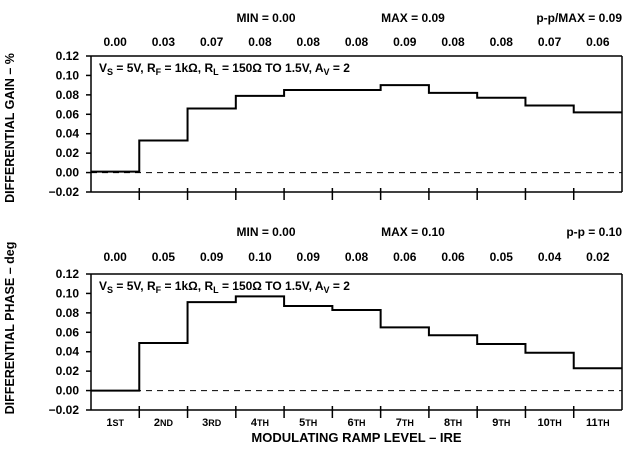  Describe the element at coordinates (594, 232) in the screenshot. I see `stats-pp-label: p-p = 0.10` at that location.